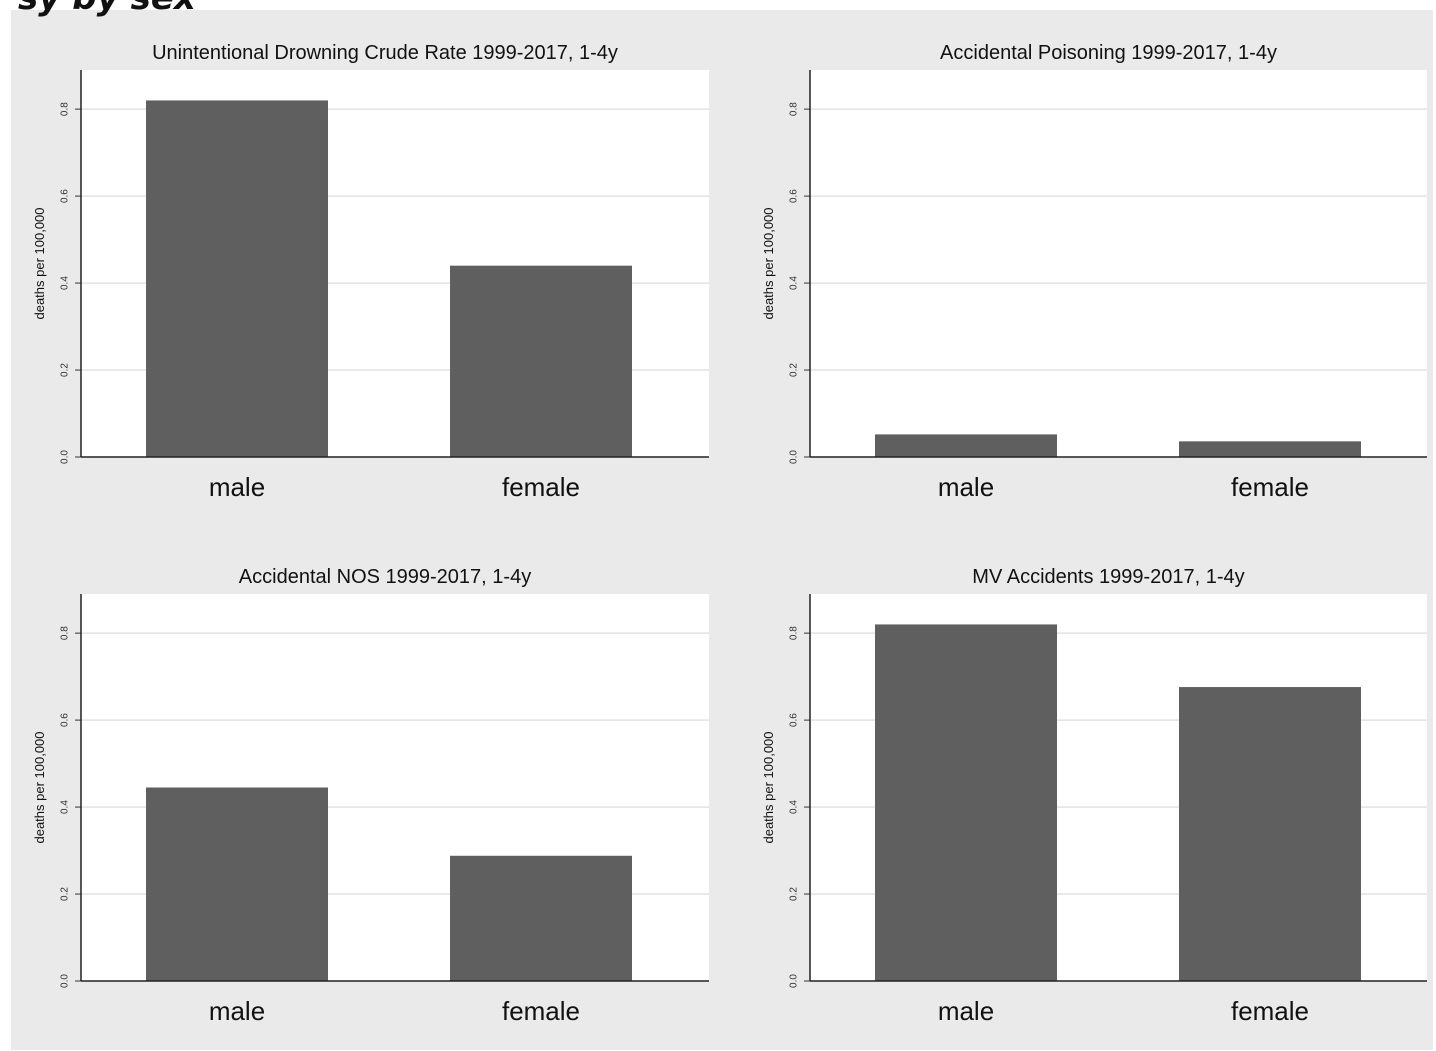  What do you see at coordinates (1108, 577) in the screenshot?
I see `chart-title: MV Accidents 1999-2017, 1-4y` at bounding box center [1108, 577].